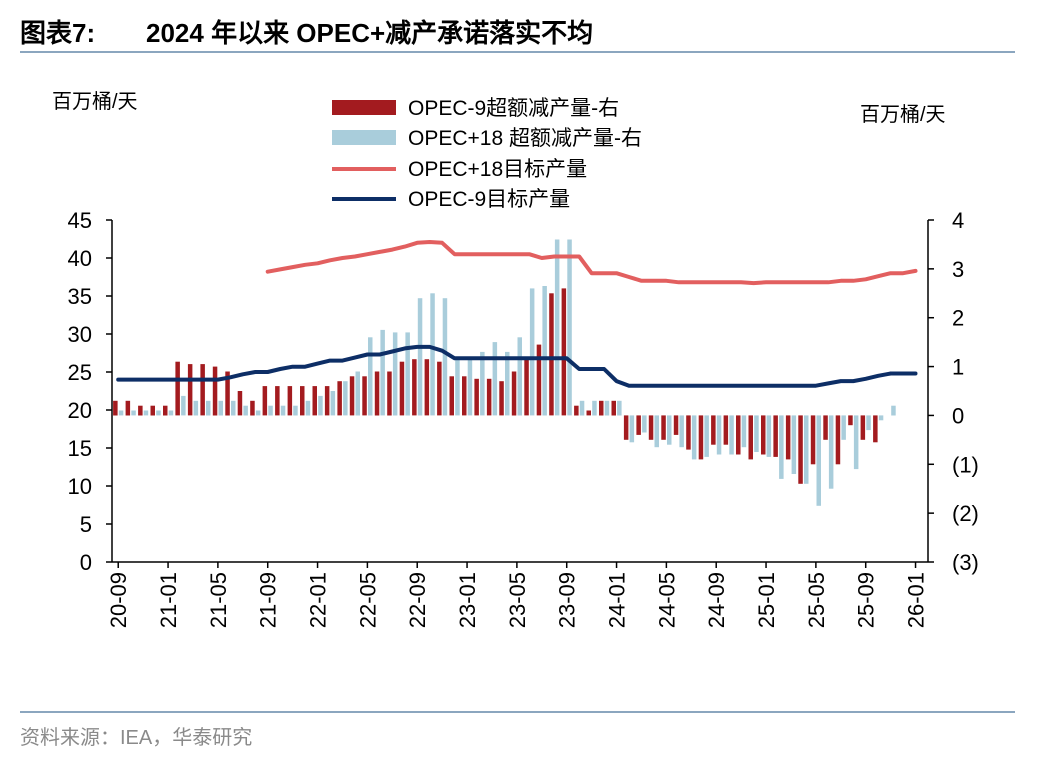 The width and height of the screenshot is (1048, 764). What do you see at coordinates (467, 600) in the screenshot?
I see `x-tick-label: 23-01` at bounding box center [467, 600].